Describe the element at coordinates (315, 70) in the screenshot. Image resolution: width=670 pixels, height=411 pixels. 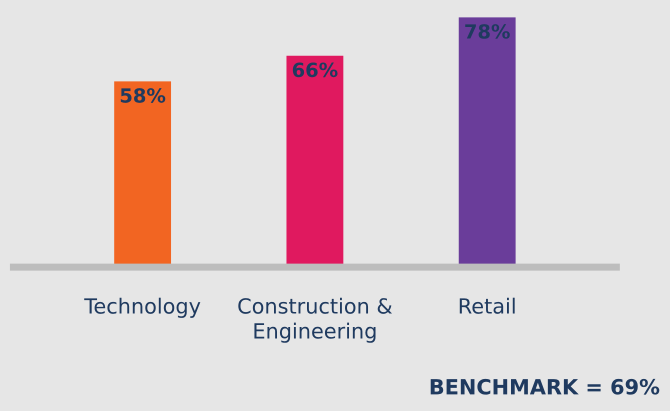
I see `data-label: 66%` at that location.